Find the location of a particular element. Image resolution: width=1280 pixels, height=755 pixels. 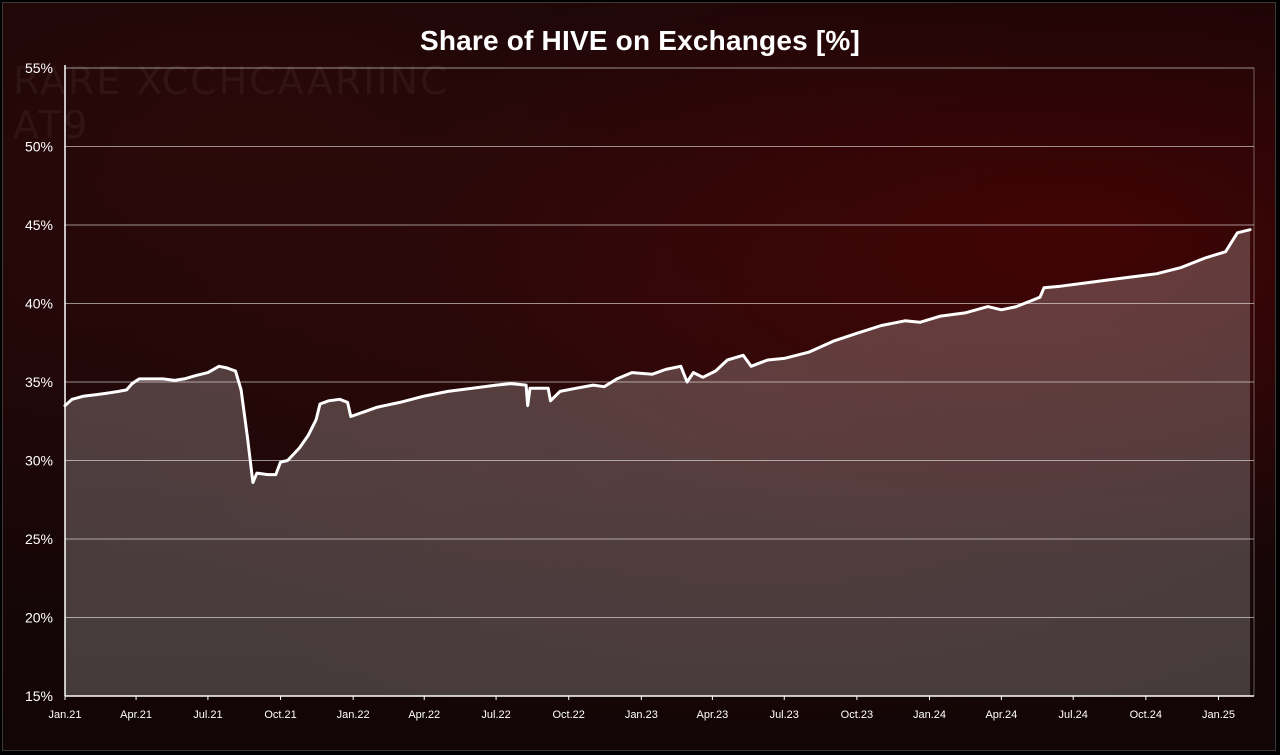

x-tick-label: Jan.21 is located at coordinates (64, 715).